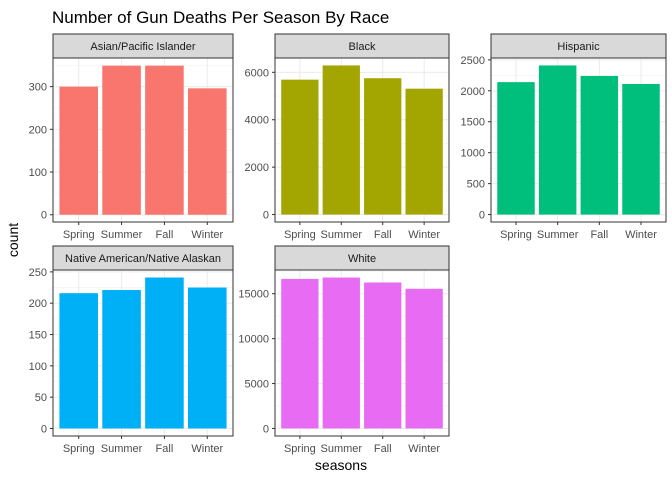  I want to click on facet-strip-label: White, so click(362, 259).